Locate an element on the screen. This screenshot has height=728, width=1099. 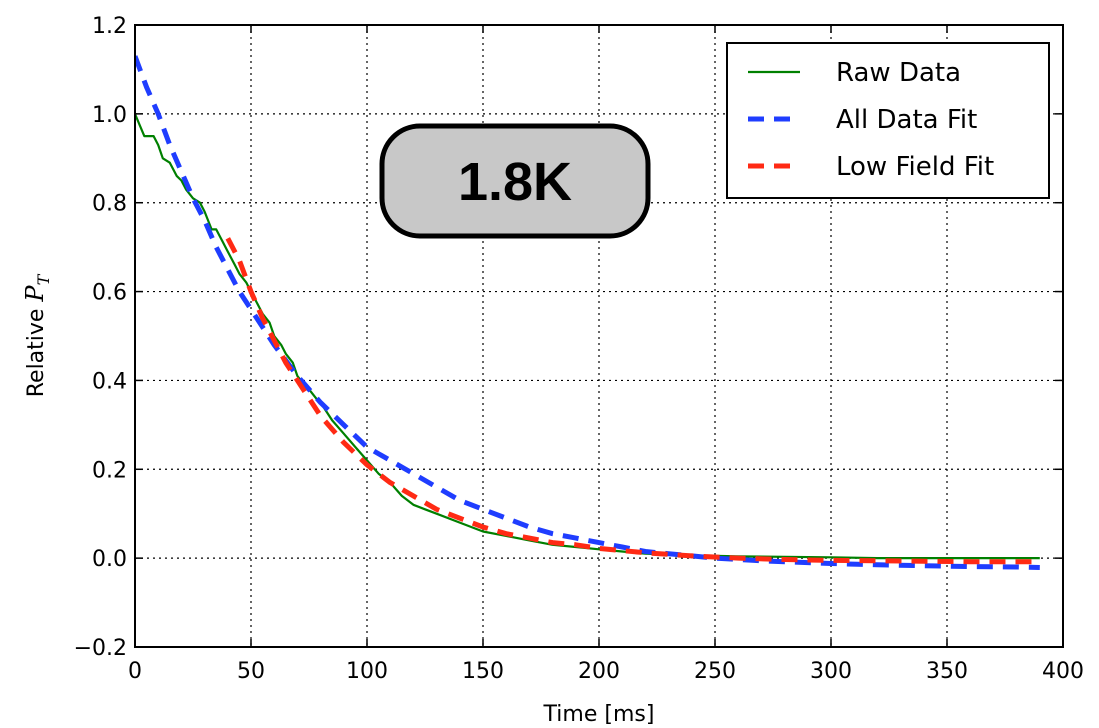
y-tick-label: 1.2 is located at coordinates (109, 26).